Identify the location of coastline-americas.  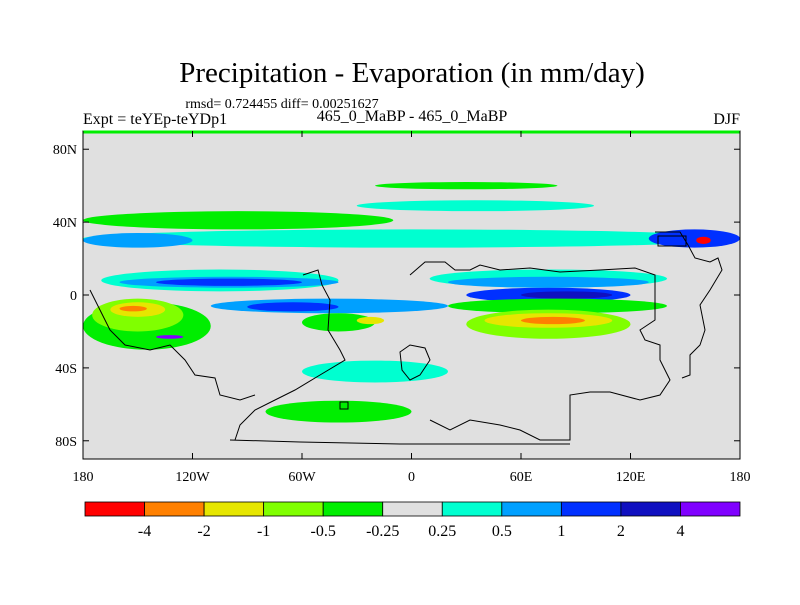
(290, 355).